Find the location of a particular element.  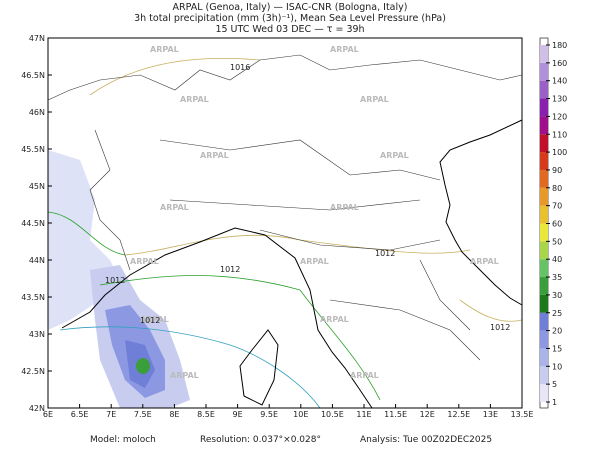

colorbar-label: 15 is located at coordinates (557, 348).